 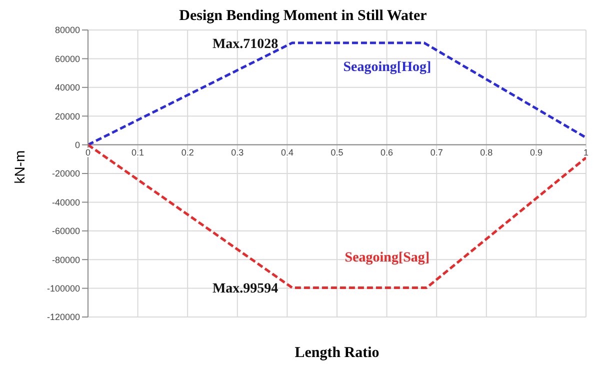 I want to click on y-tick-label: 40000, so click(x=67, y=87).